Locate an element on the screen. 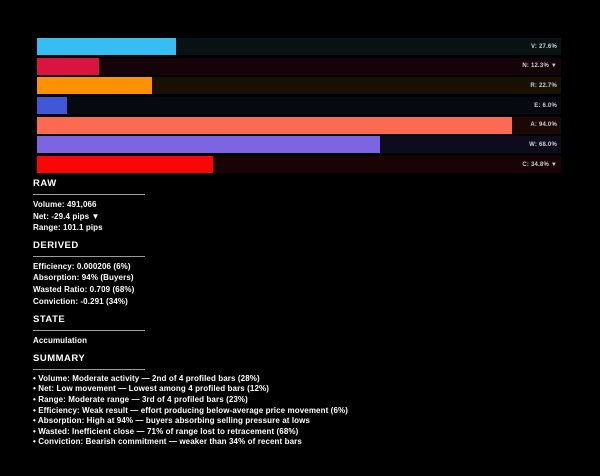  derived-efficiency-value: Efficiency: 0.000206 (6%) is located at coordinates (82, 266).